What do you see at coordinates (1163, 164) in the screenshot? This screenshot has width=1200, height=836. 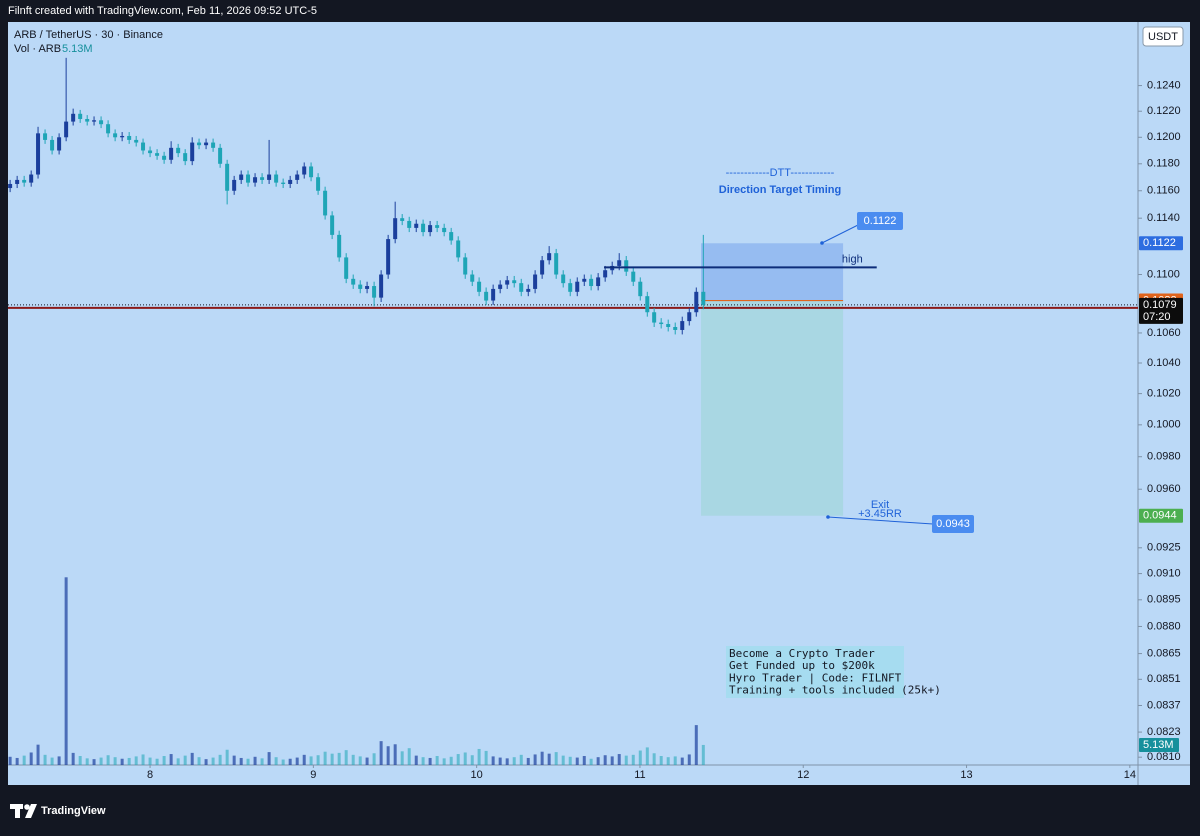 I see `y-tick-label: 0.1180` at bounding box center [1163, 164].